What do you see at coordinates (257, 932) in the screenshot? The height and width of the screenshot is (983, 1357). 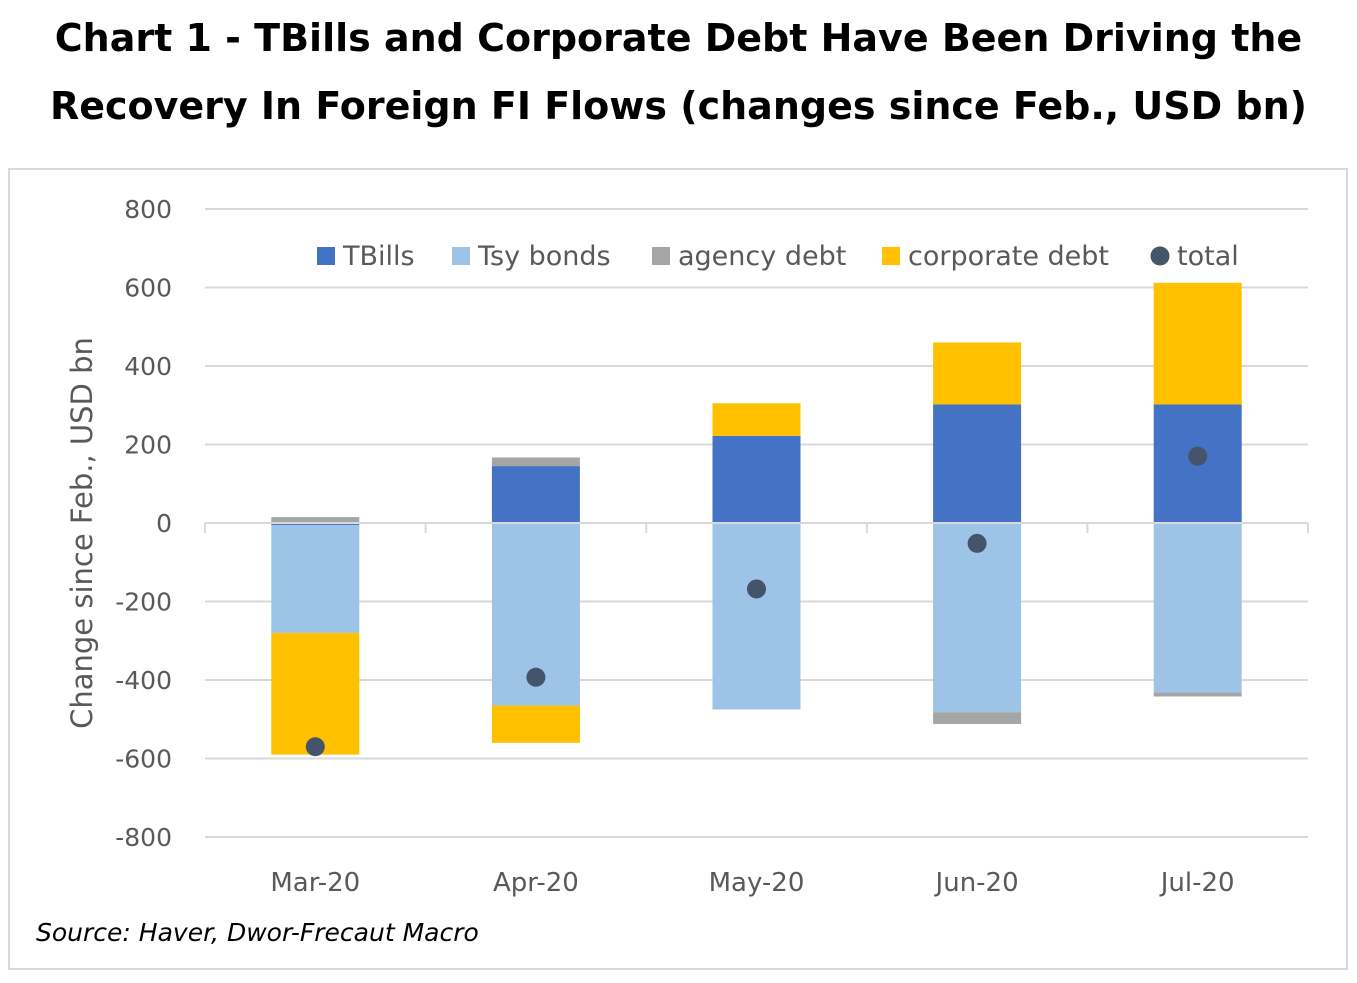 I see `source-note: Source: Haver, Dwor-Frecaut Macro` at bounding box center [257, 932].